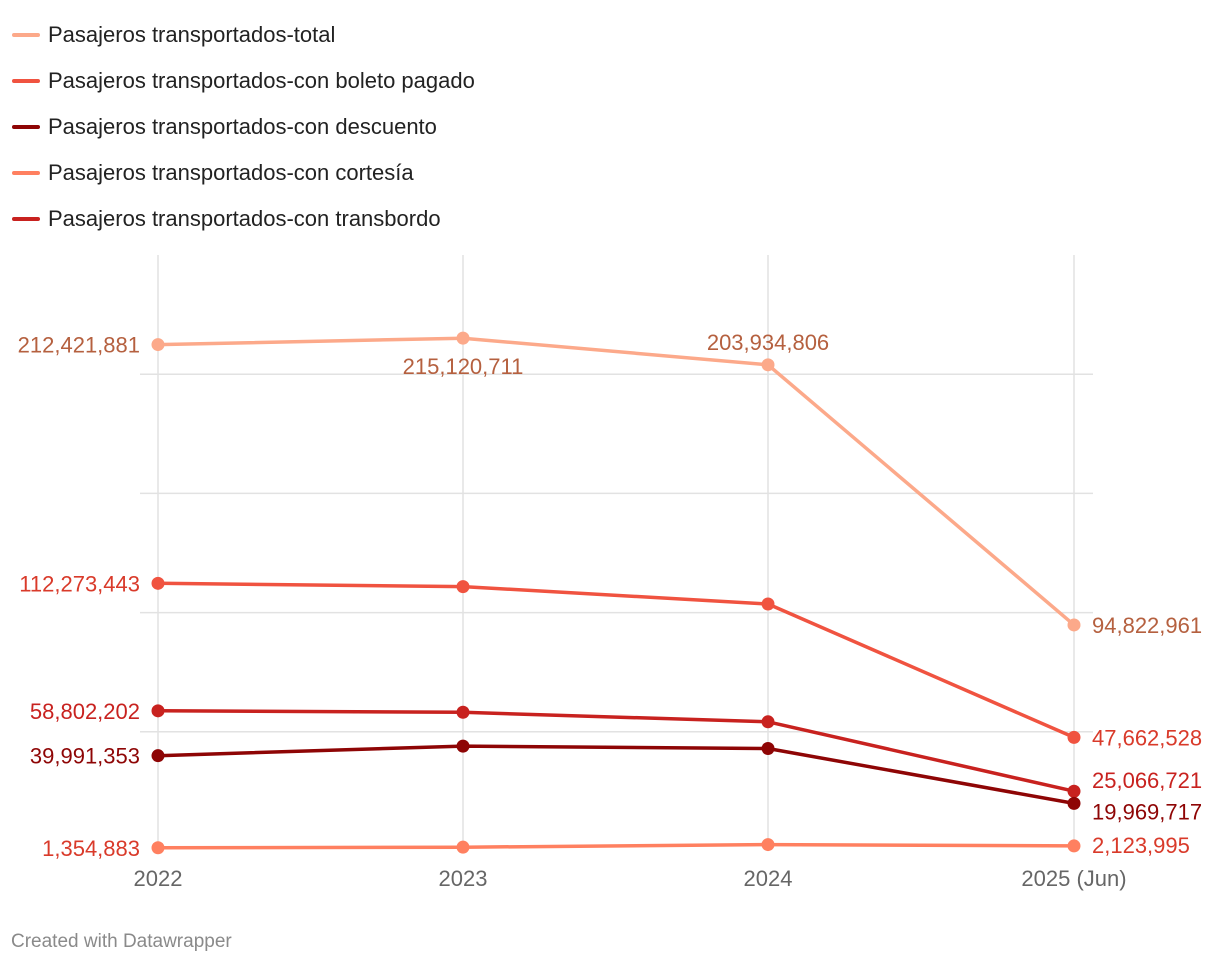  I want to click on data-label-1-3: 47,662,528, so click(1147, 737).